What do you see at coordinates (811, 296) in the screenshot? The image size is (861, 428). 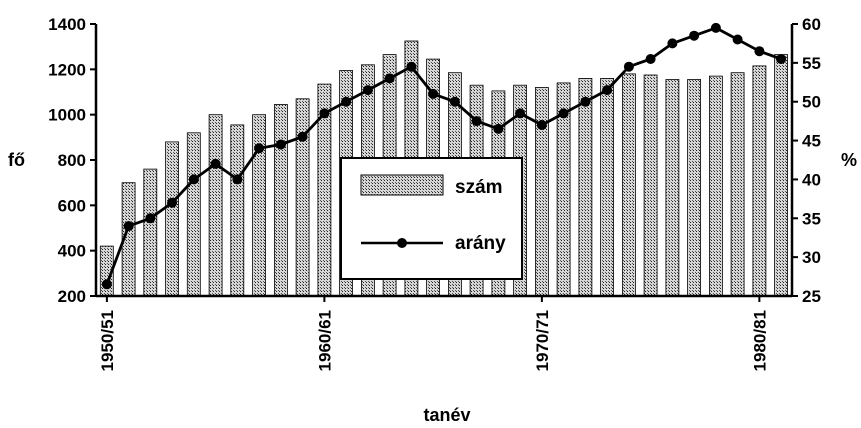 I see `tick-label: 25` at bounding box center [811, 296].